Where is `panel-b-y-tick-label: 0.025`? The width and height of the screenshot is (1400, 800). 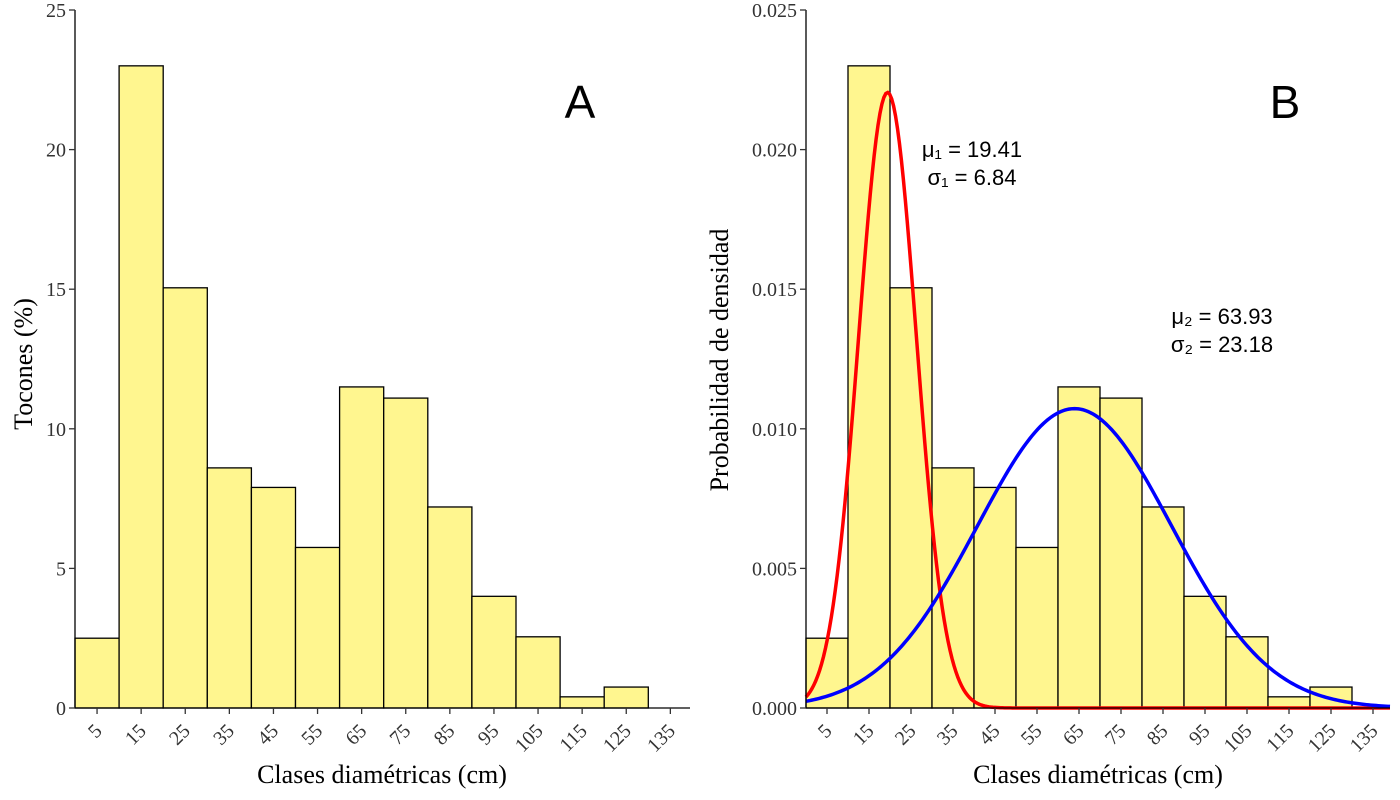 panel-b-y-tick-label: 0.025 is located at coordinates (774, 11).